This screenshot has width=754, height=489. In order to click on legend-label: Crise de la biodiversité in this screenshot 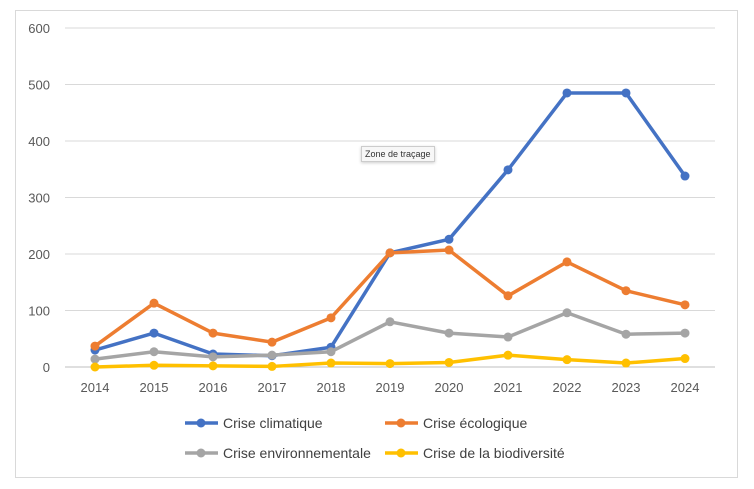, I will do `click(494, 453)`.